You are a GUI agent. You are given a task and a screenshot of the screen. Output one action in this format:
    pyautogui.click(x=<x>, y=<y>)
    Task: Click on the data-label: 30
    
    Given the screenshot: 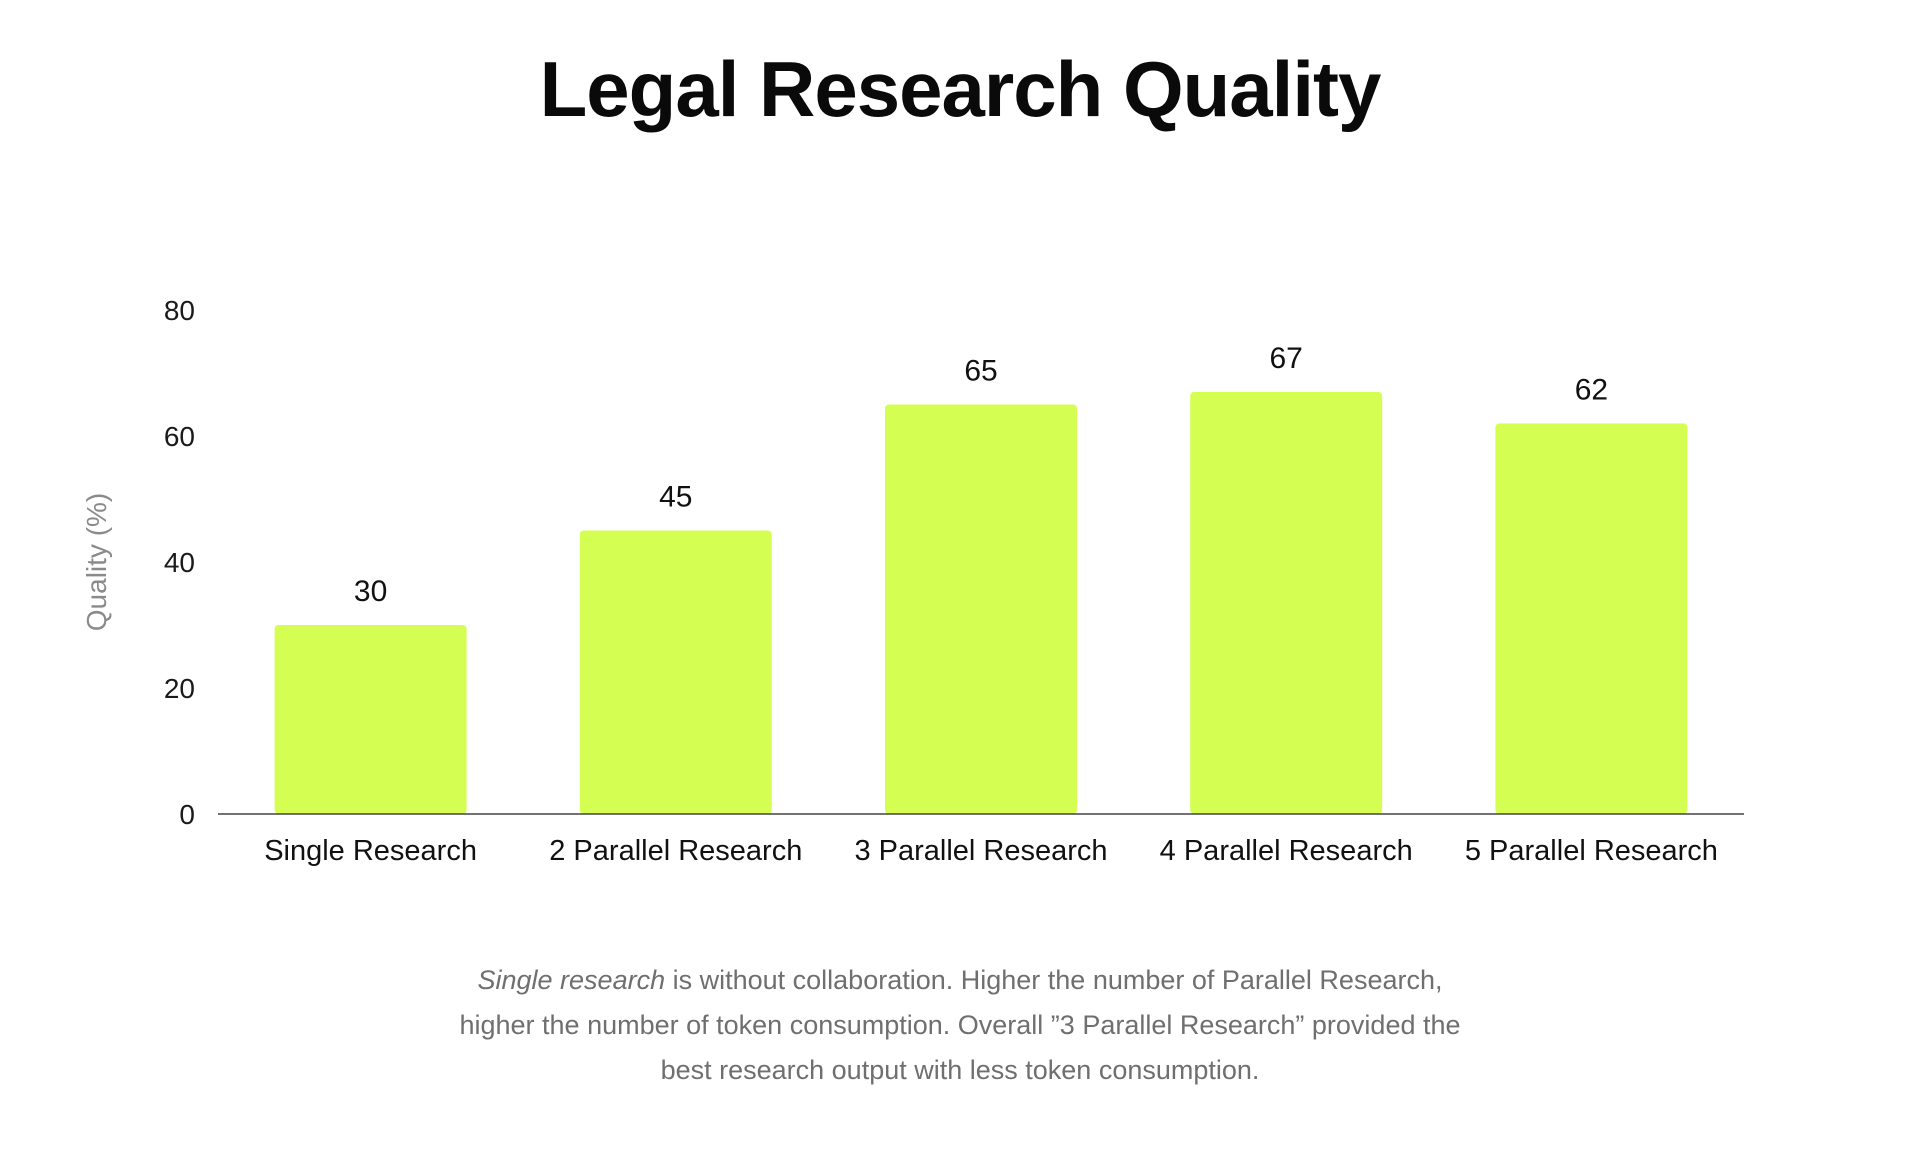 What is the action you would take?
    pyautogui.click(x=370, y=591)
    